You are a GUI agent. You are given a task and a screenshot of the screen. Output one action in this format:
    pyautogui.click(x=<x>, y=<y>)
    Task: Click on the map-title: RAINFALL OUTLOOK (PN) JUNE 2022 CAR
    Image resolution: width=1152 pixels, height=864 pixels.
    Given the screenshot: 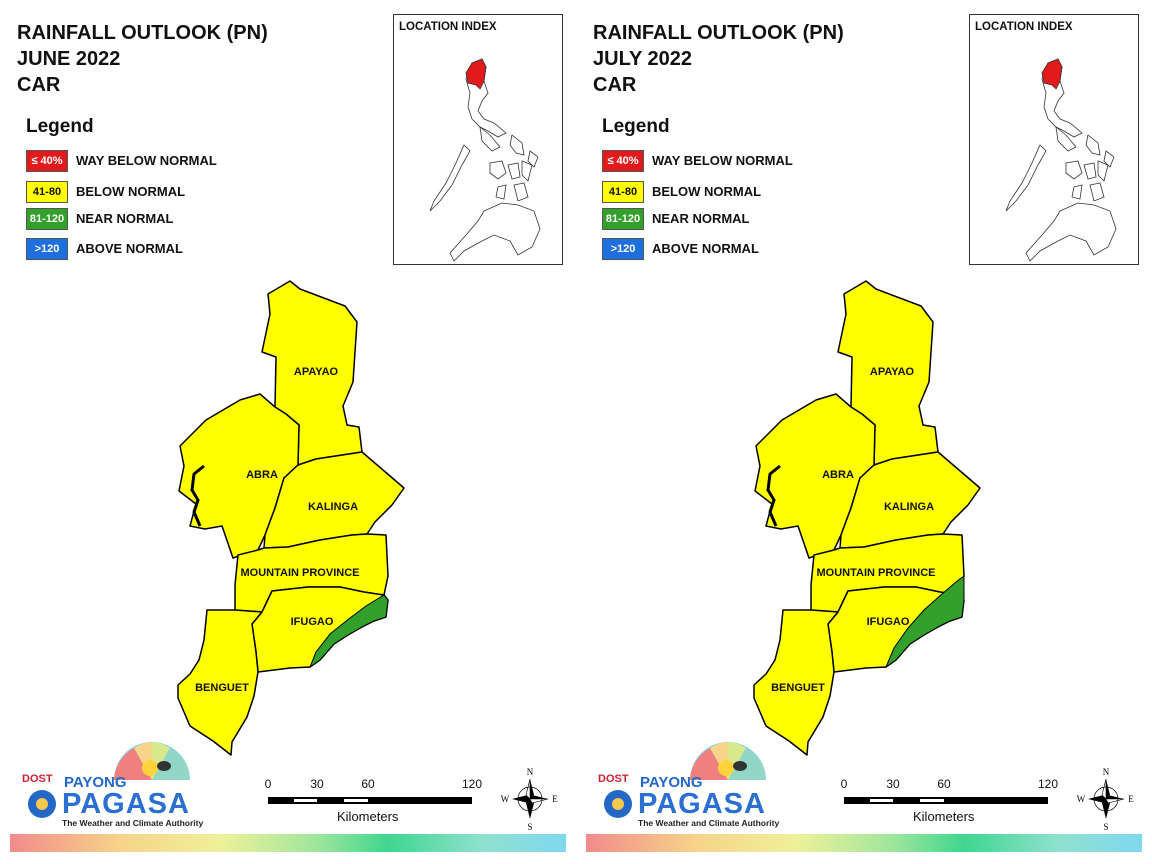 What is the action you would take?
    pyautogui.click(x=142, y=59)
    